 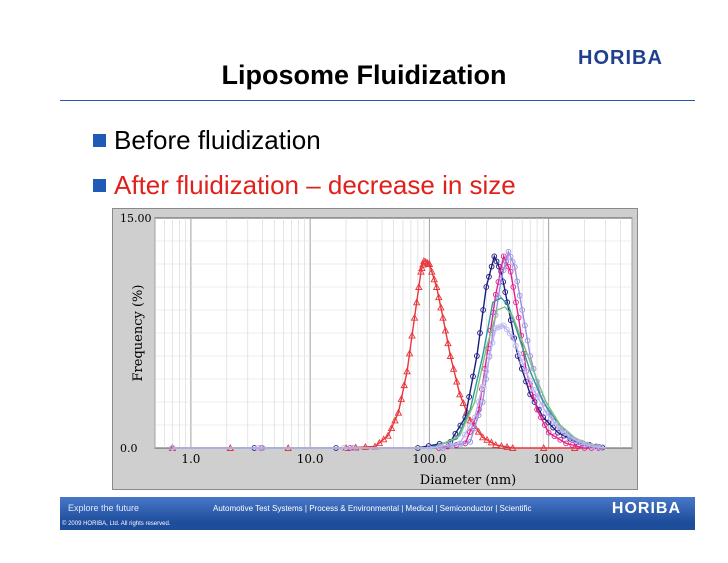 I want to click on x-tick-label: 10.0, so click(x=310, y=459).